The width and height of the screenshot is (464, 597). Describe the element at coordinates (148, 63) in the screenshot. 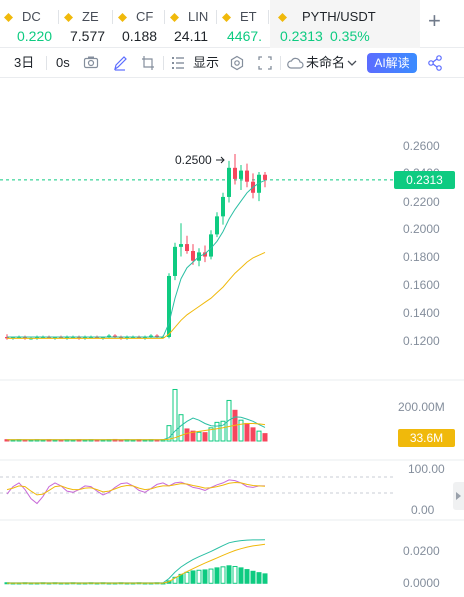

I see `crop-icon` at that location.